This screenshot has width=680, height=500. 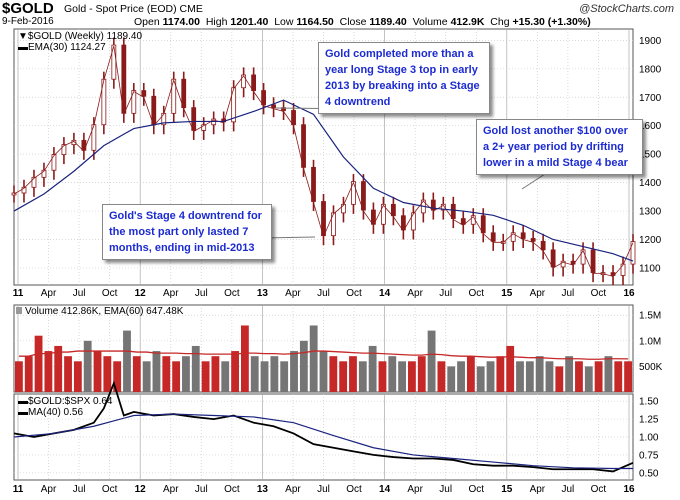 I want to click on price-y-tick-label: 1400, so click(x=650, y=183).